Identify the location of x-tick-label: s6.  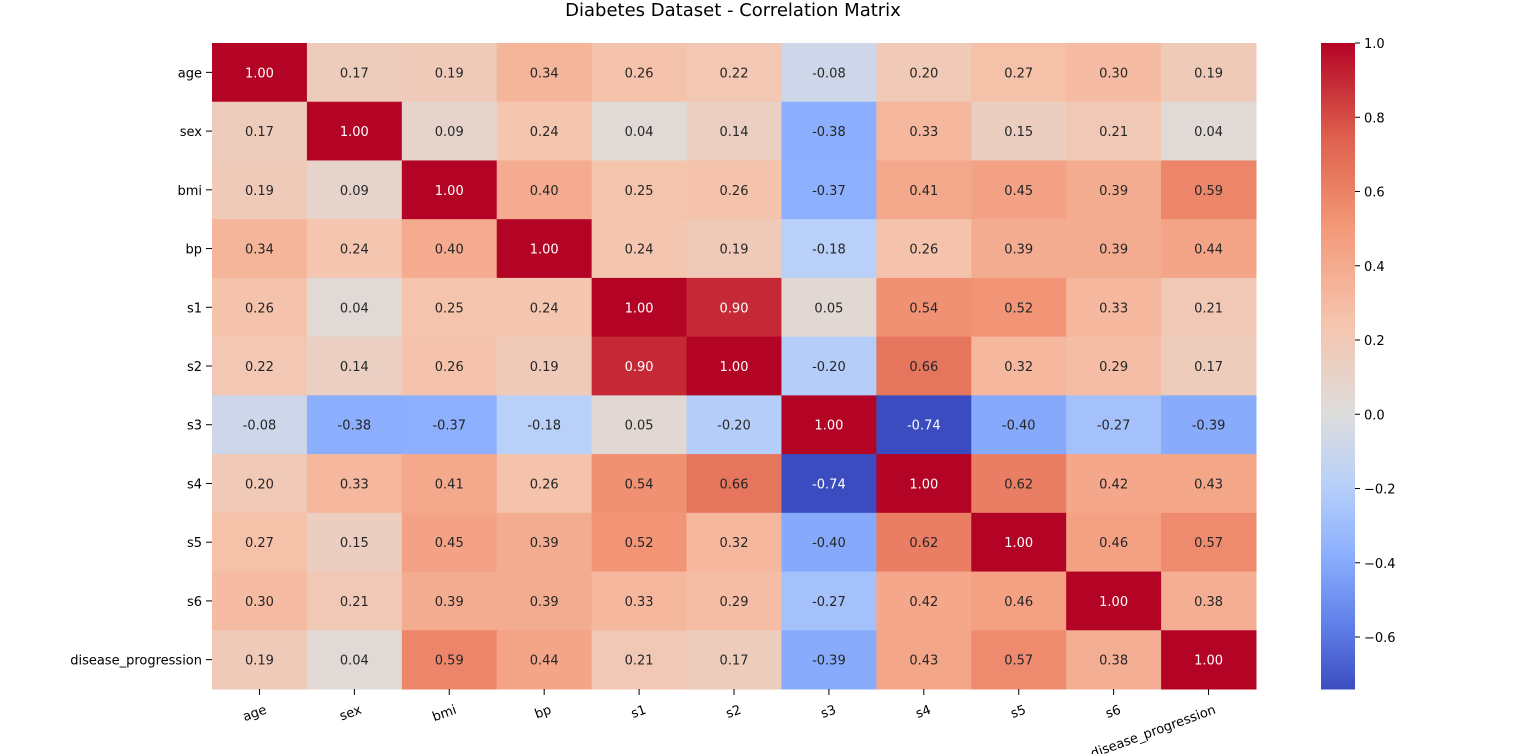
(1113, 712).